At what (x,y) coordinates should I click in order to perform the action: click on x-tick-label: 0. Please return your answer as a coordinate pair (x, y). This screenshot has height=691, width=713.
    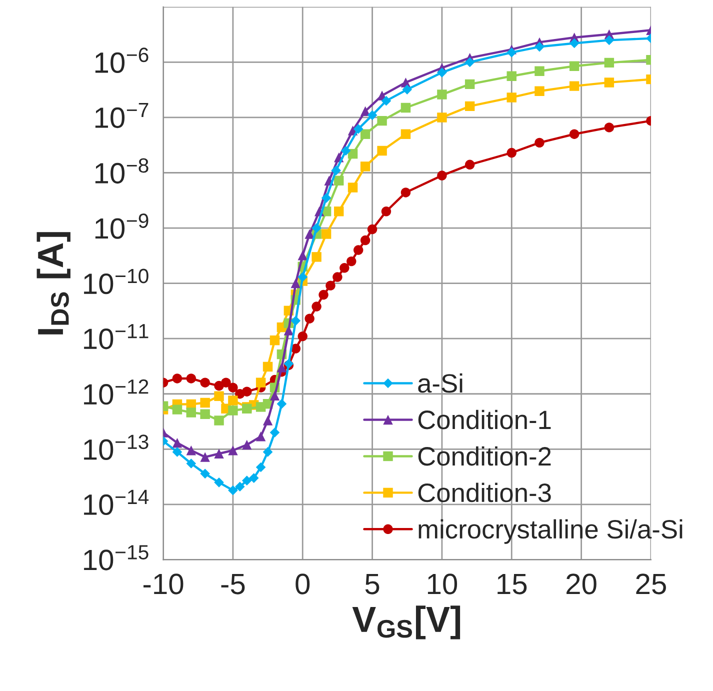
    Looking at the image, I should click on (303, 584).